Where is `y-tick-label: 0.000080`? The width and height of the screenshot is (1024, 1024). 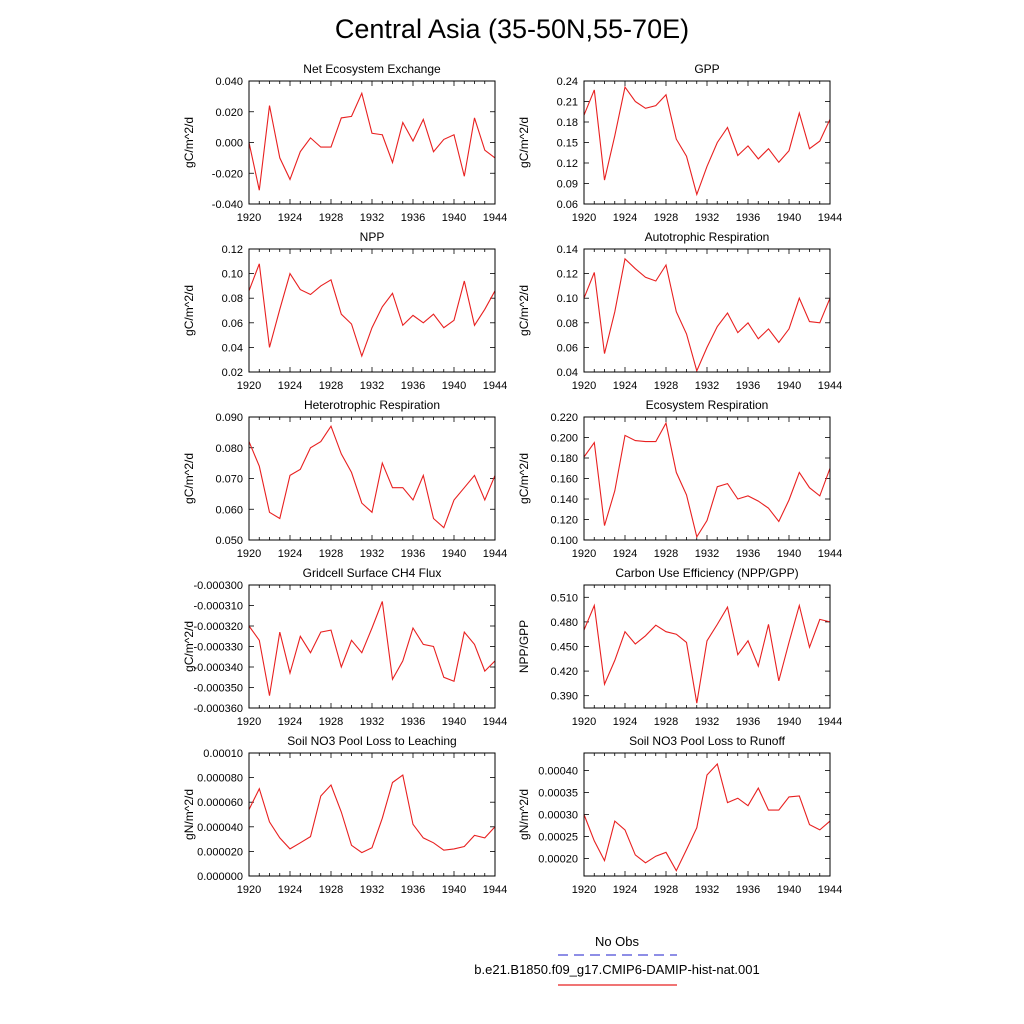
y-tick-label: 0.000080 is located at coordinates (220, 779).